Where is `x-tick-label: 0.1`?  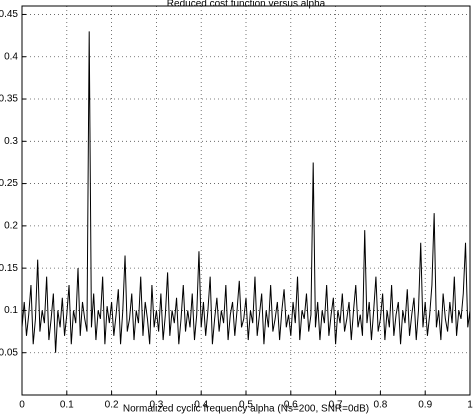
x-tick-label: 0.1 is located at coordinates (67, 405).